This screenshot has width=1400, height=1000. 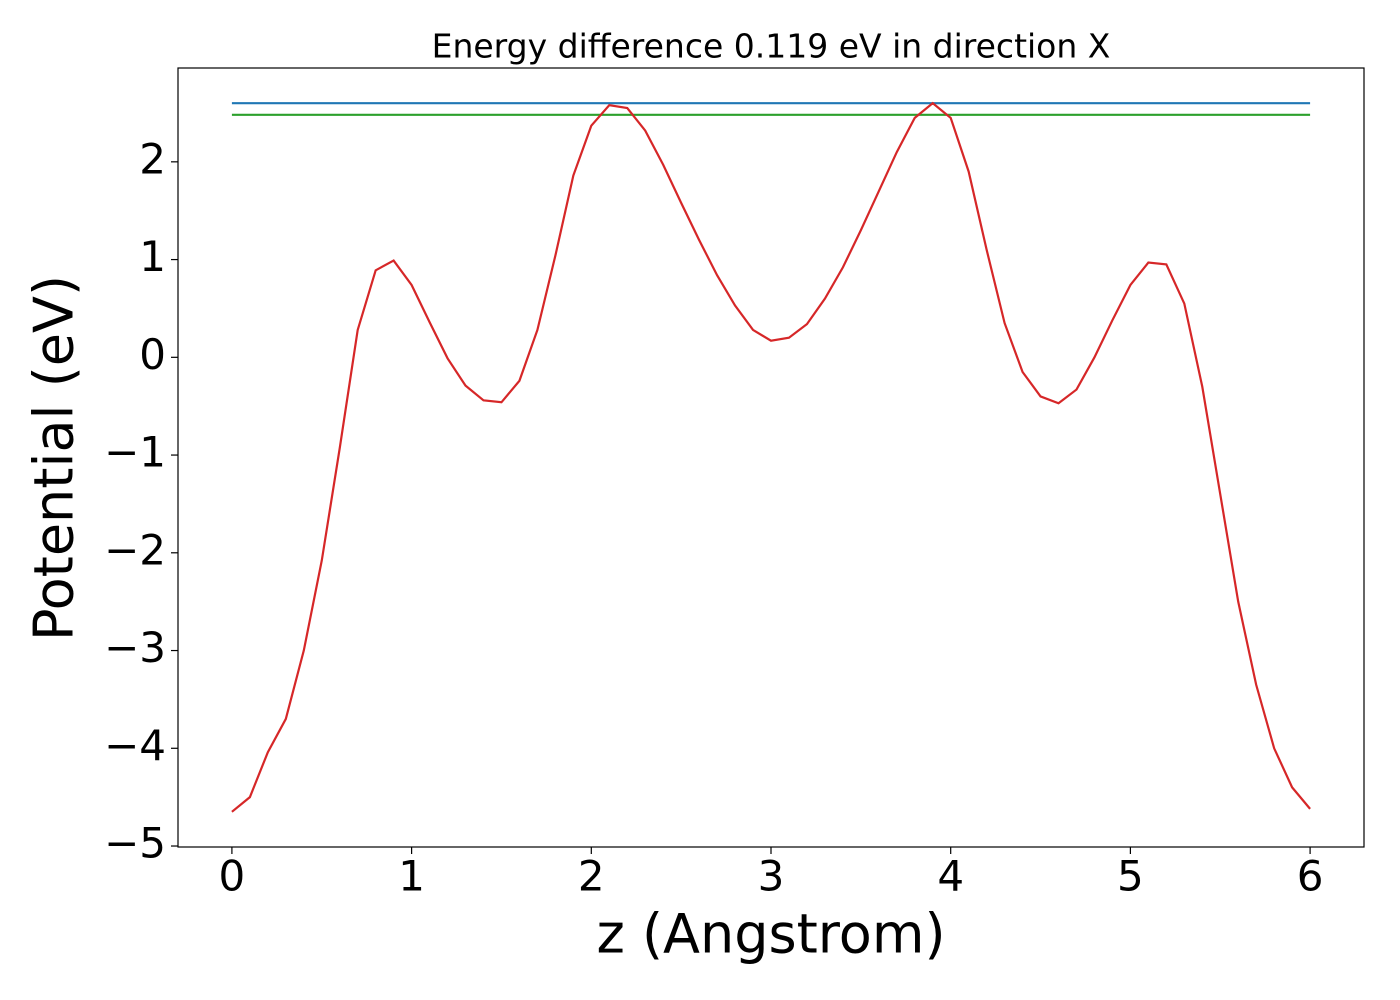 I want to click on y-tick-label: −4, so click(x=135, y=745).